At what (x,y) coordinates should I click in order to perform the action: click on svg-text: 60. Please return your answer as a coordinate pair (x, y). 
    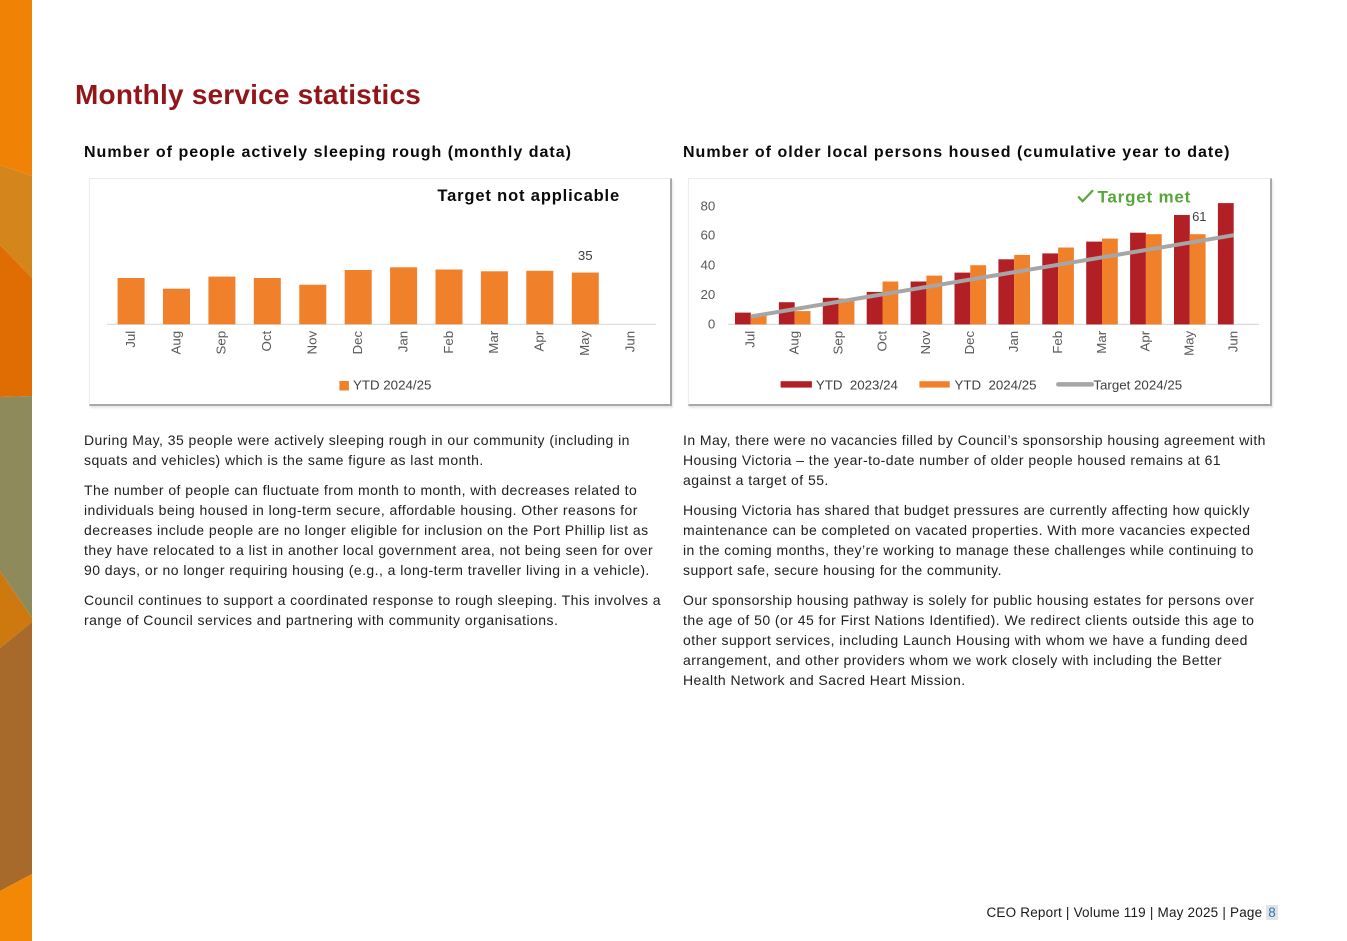
    Looking at the image, I should click on (708, 235).